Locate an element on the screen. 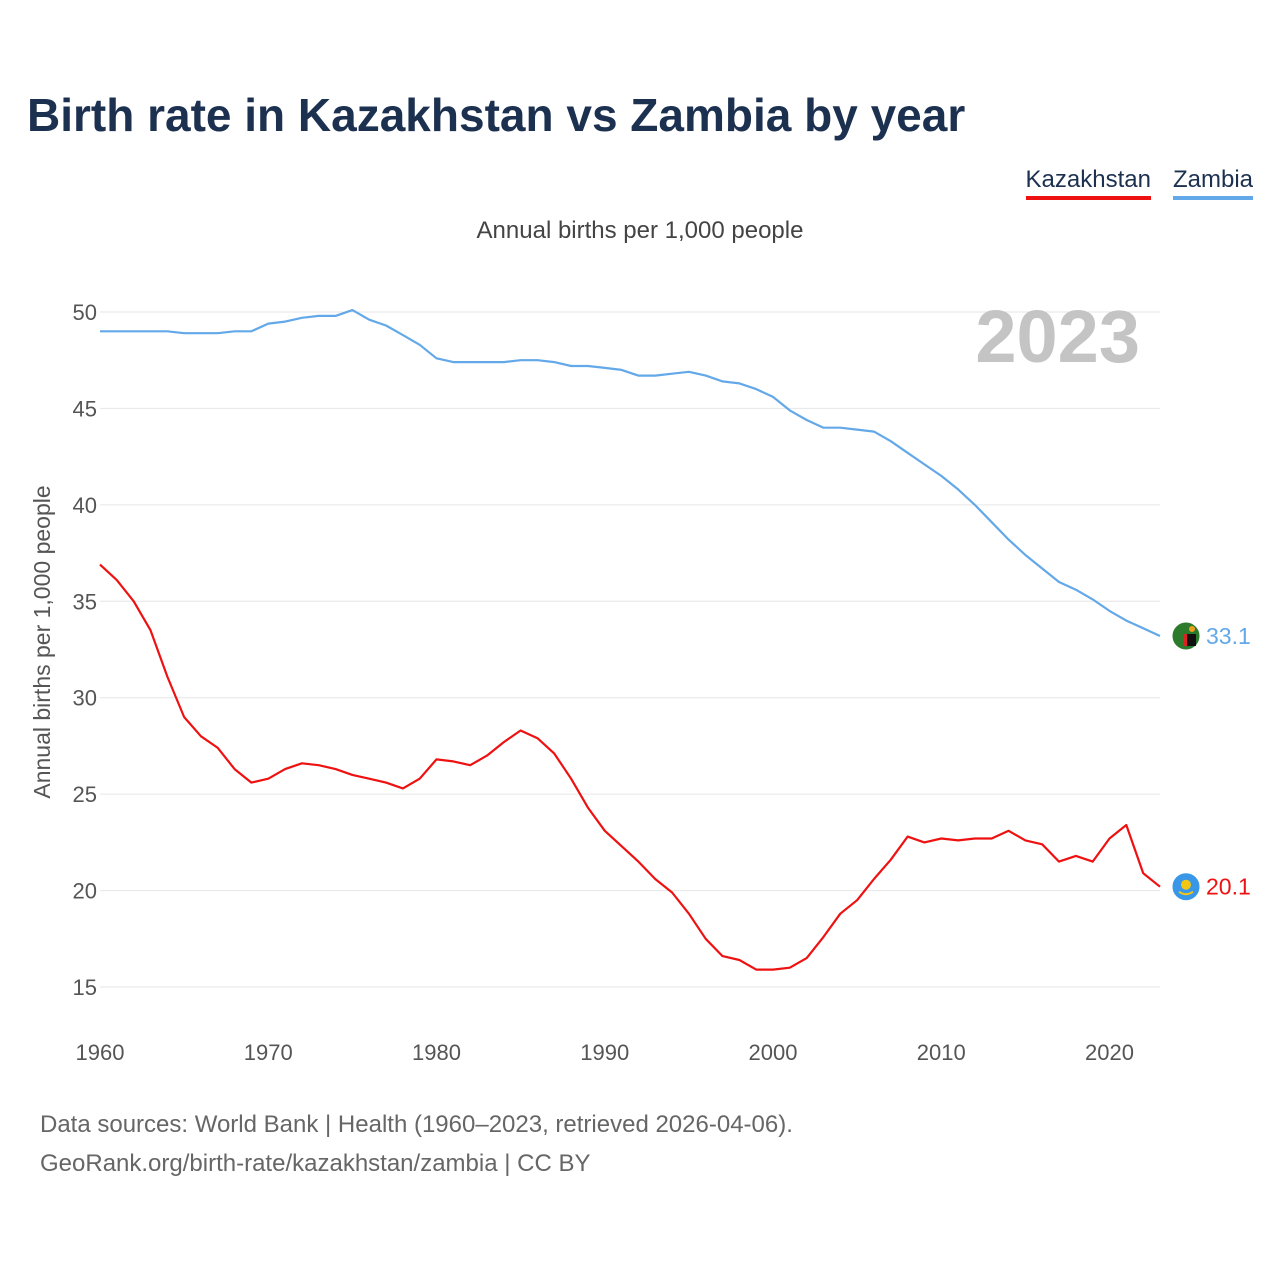  legend-item-kazakhstan: Kazakhstan is located at coordinates (1088, 183).